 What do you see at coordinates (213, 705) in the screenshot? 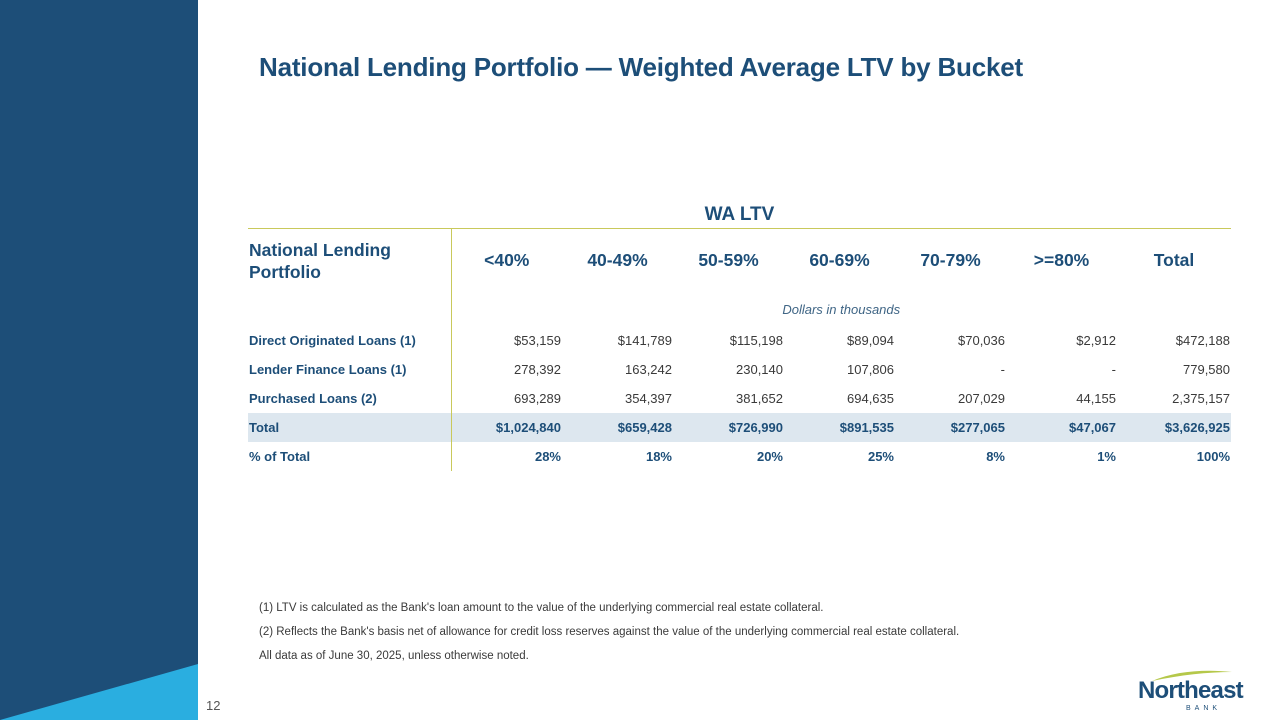
I see `page-number: 12` at bounding box center [213, 705].